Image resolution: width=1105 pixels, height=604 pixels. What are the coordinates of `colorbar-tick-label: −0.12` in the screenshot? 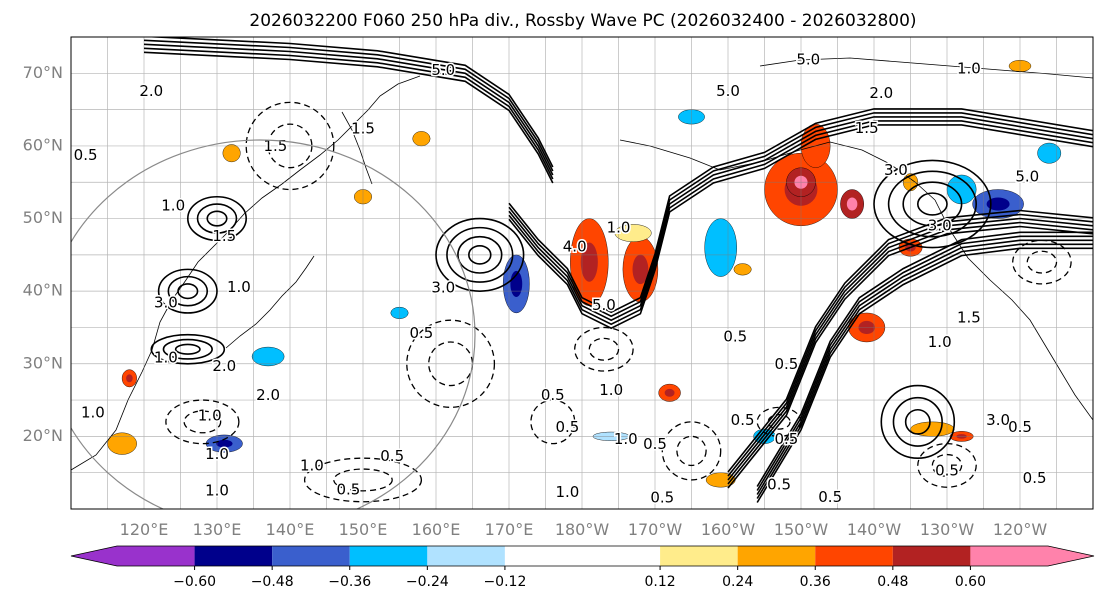 It's located at (504, 582).